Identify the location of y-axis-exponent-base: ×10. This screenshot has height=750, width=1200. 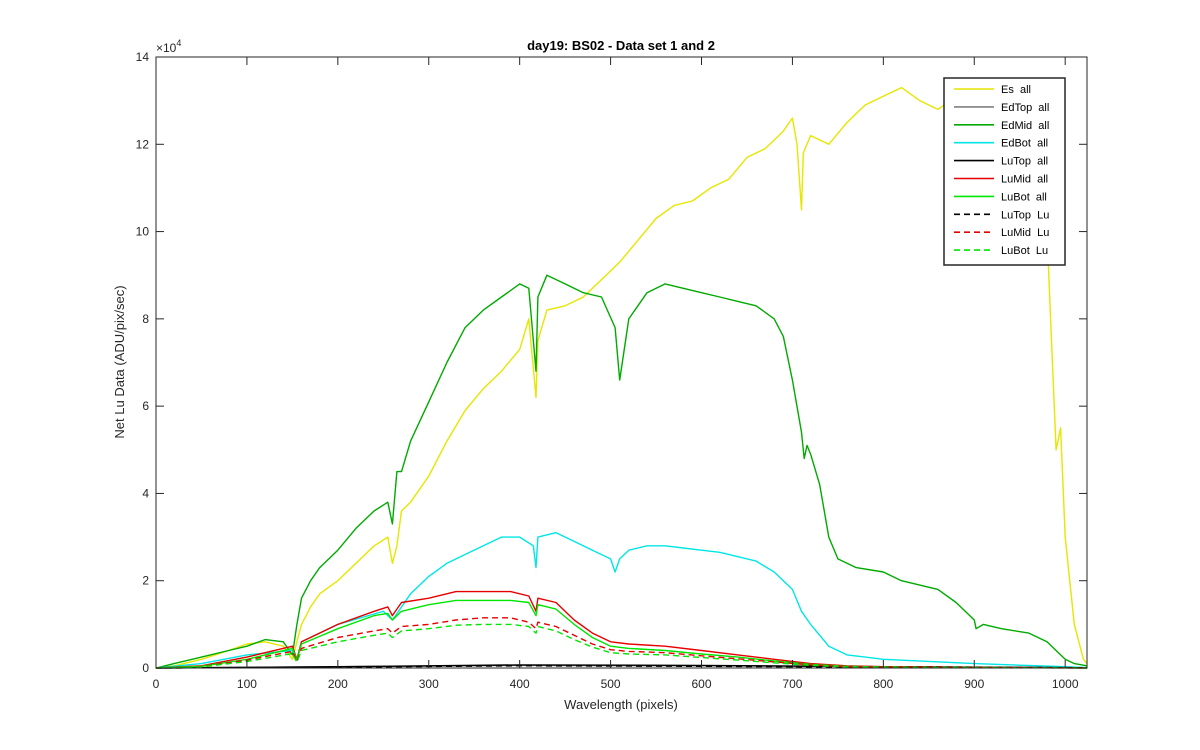
(166, 48).